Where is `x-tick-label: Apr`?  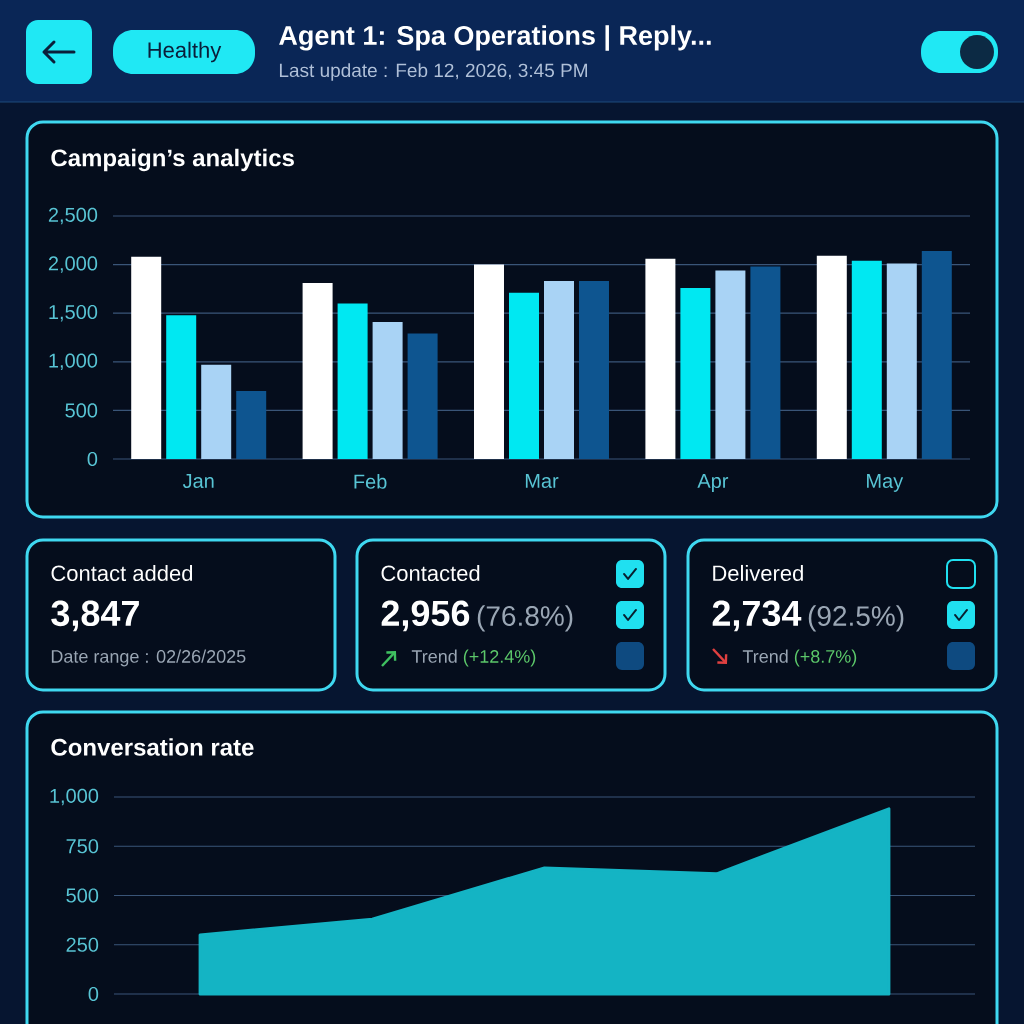
x-tick-label: Apr is located at coordinates (713, 483).